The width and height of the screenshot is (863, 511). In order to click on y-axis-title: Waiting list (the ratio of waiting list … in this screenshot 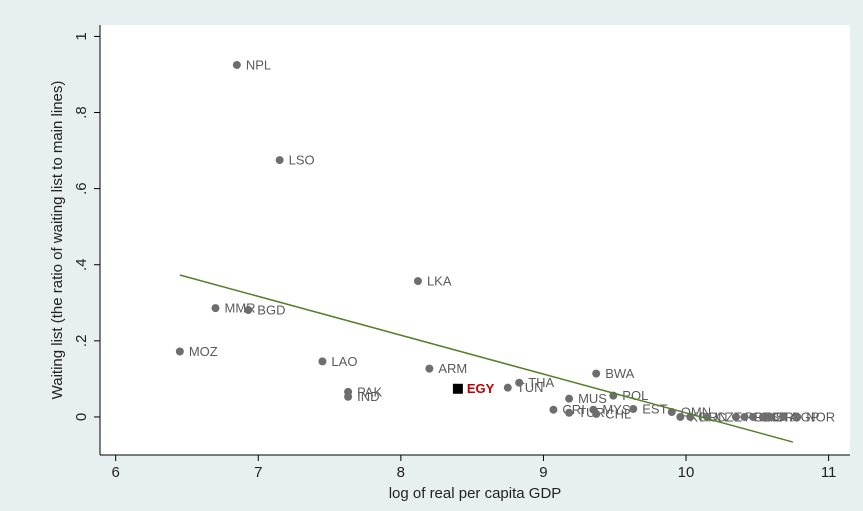, I will do `click(57, 240)`.